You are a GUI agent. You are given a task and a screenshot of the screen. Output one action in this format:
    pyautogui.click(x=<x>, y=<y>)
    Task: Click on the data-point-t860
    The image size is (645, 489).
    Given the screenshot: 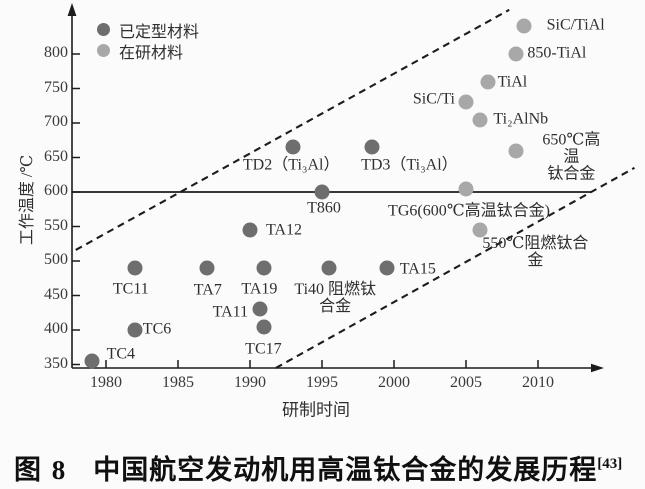 What is the action you would take?
    pyautogui.click(x=322, y=192)
    